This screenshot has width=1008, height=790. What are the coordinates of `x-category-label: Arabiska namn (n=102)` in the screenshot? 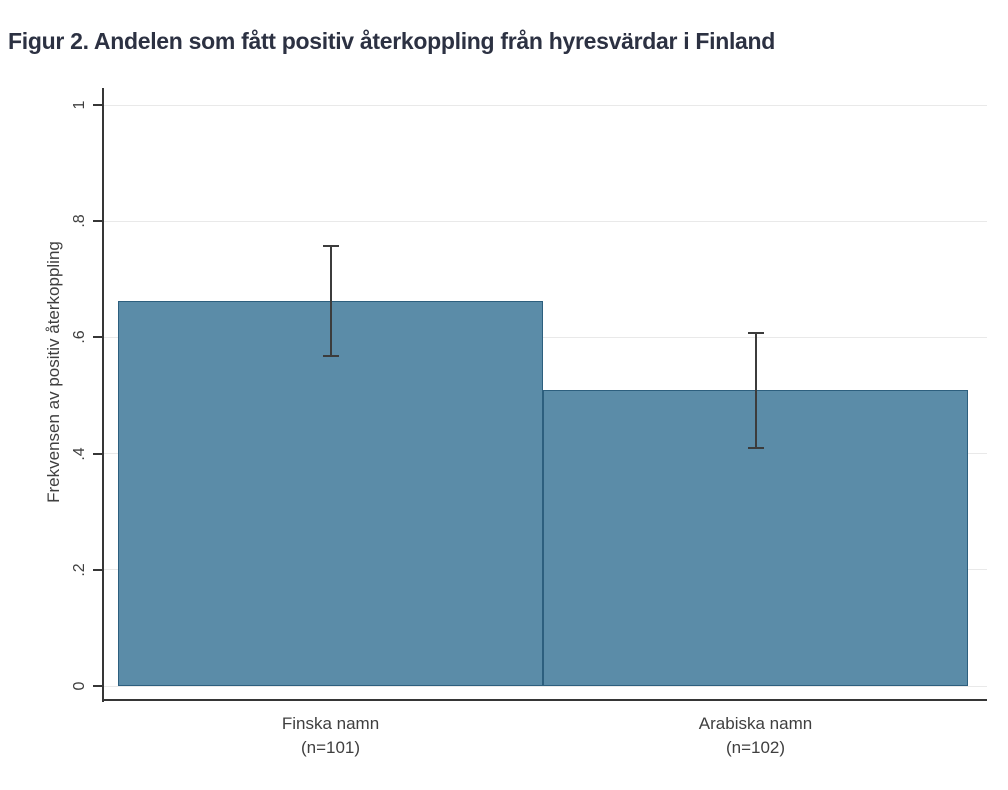 It's located at (756, 736).